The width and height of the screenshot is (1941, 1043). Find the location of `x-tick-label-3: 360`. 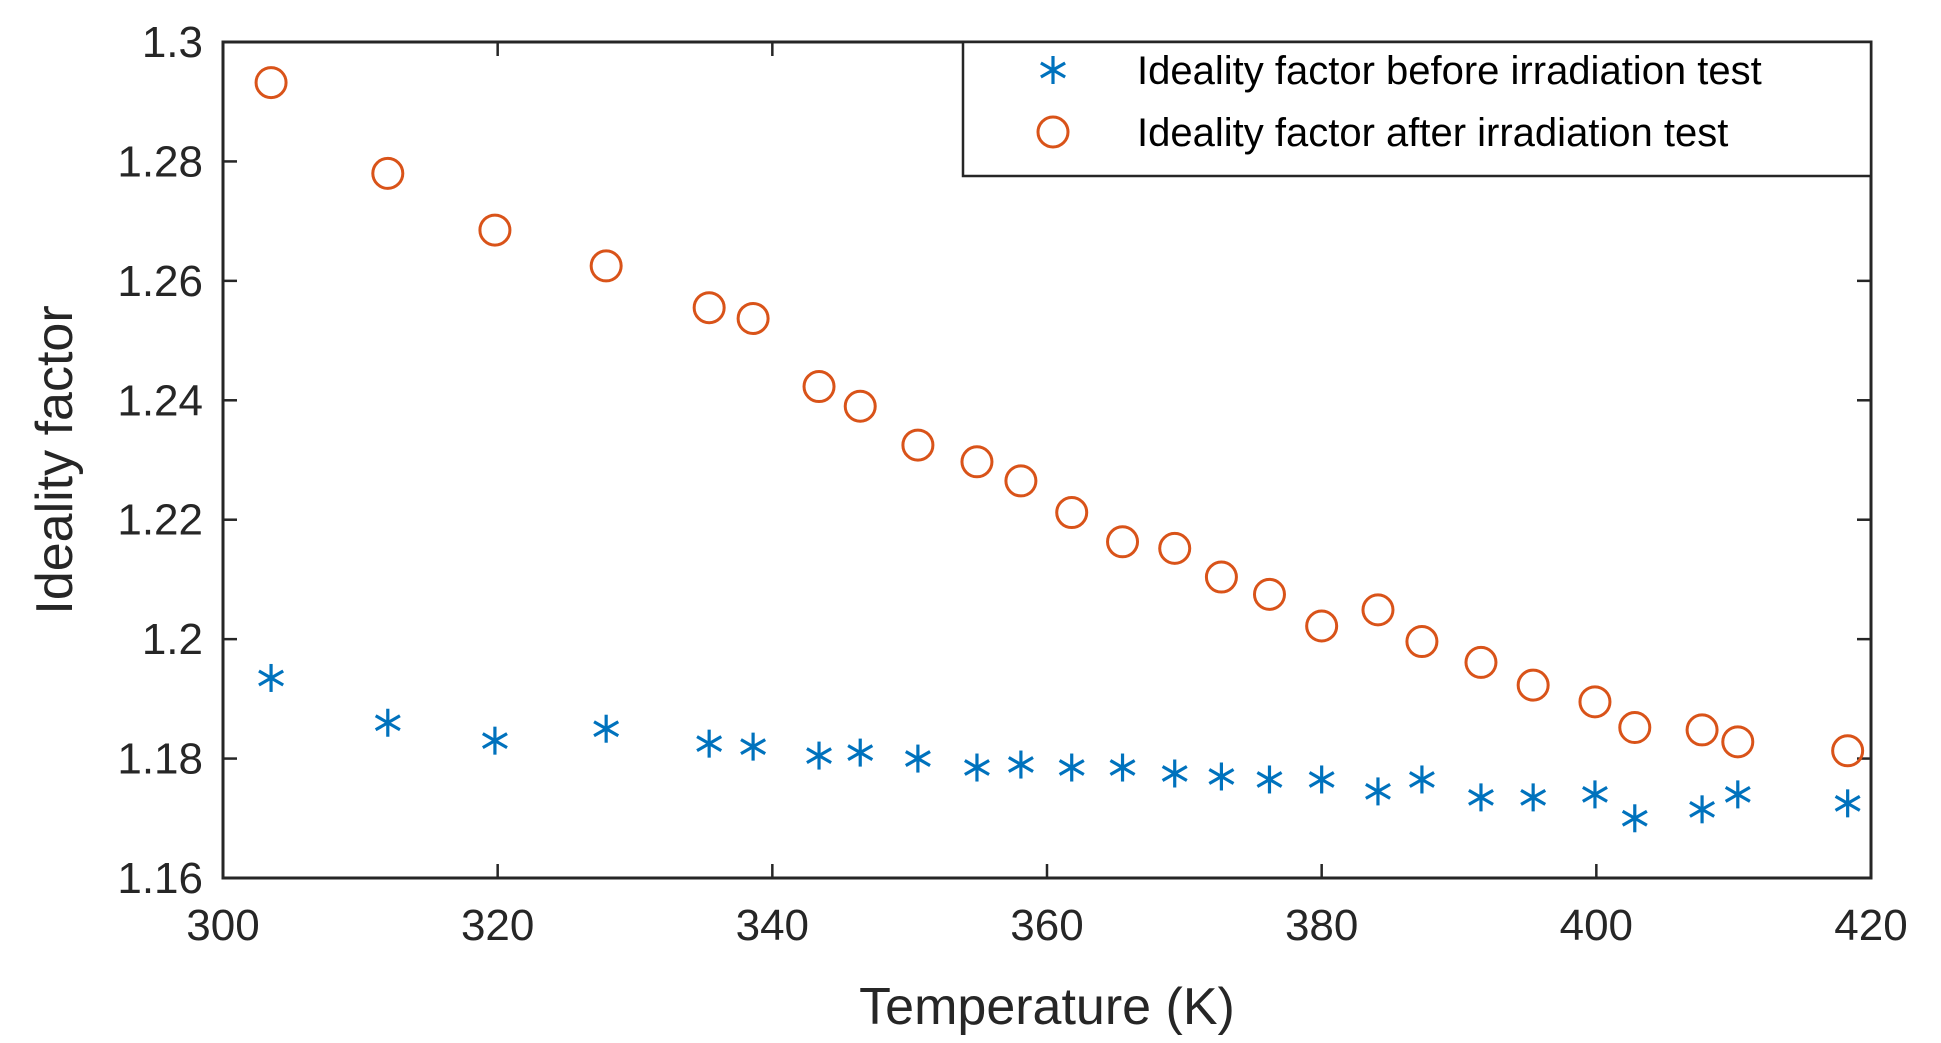

x-tick-label-3: 360 is located at coordinates (1046, 925).